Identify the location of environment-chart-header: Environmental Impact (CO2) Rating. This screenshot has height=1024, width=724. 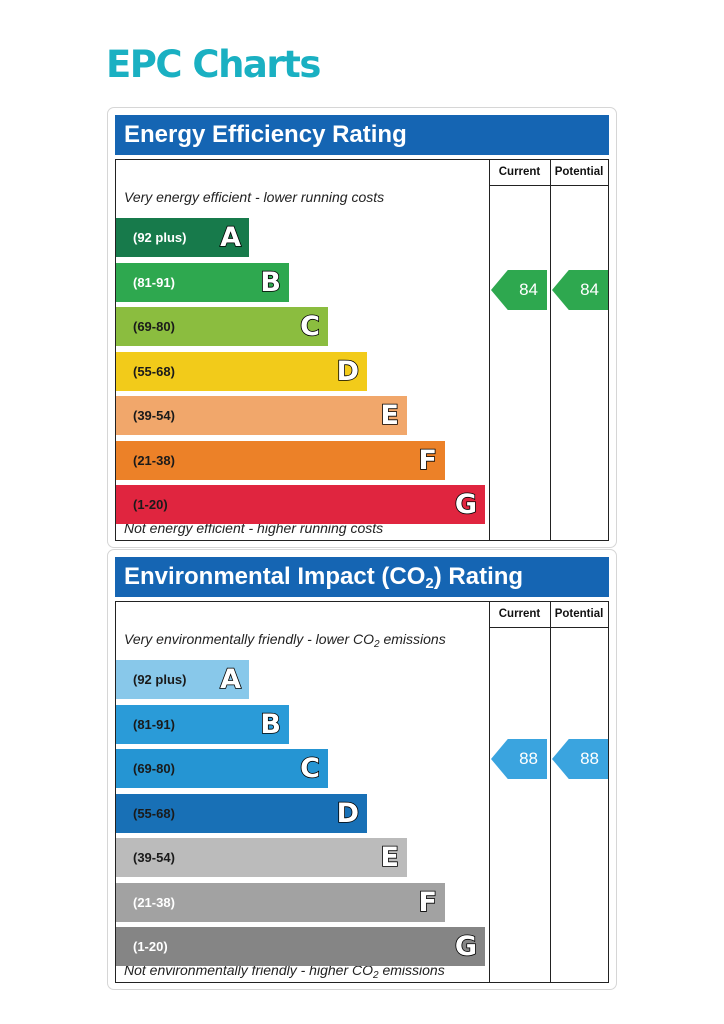
(362, 577).